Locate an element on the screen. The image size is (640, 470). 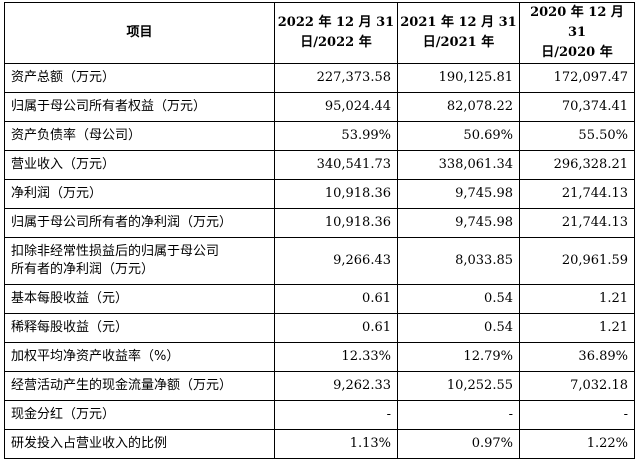
value-cell: 1.22% is located at coordinates (577, 444).